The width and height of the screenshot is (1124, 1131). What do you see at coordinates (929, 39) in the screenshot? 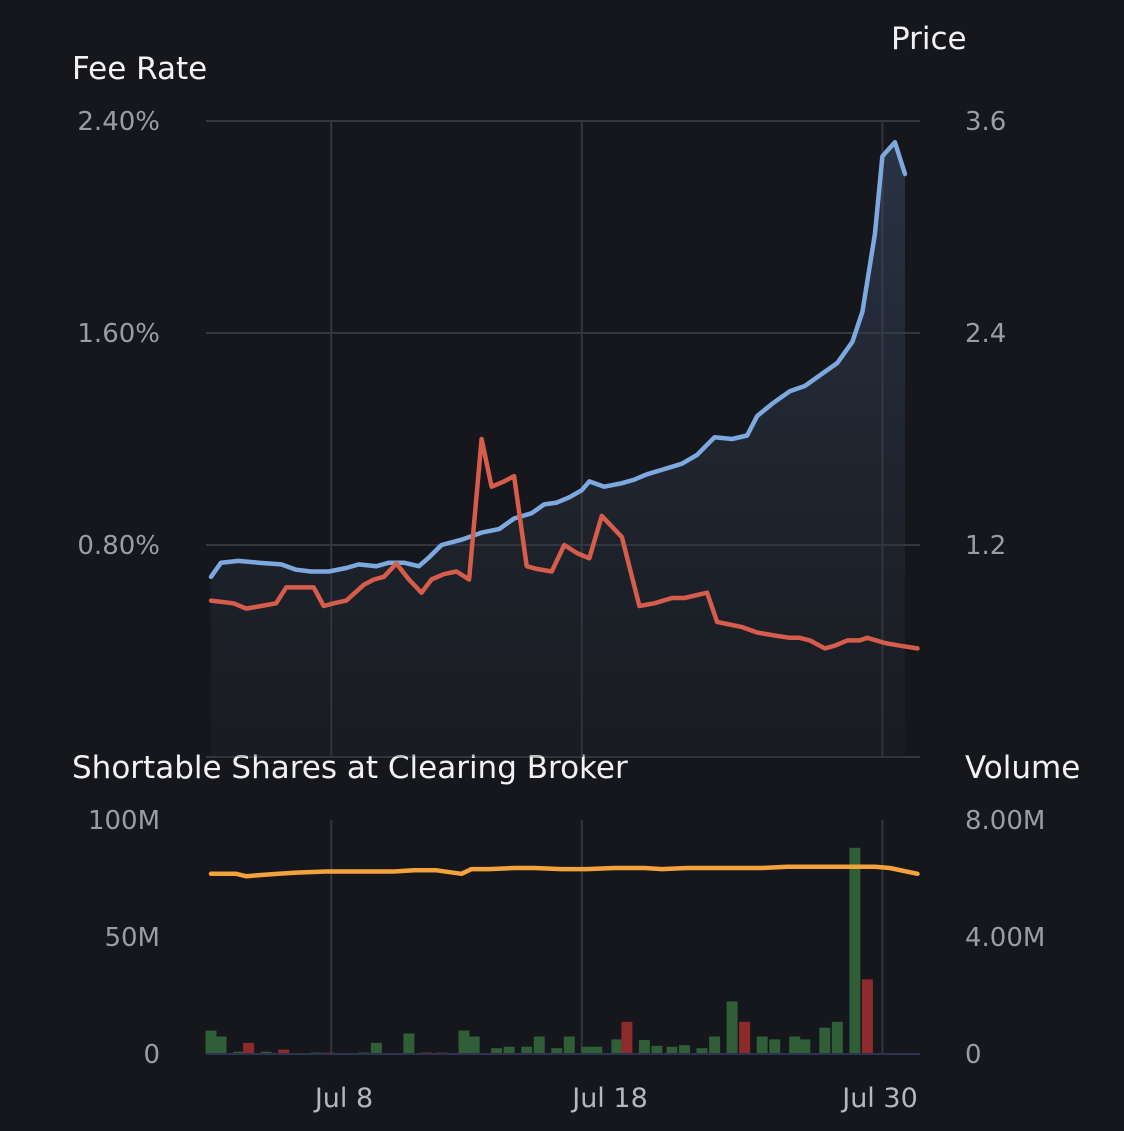
I see `price-axis-title: Price` at bounding box center [929, 39].